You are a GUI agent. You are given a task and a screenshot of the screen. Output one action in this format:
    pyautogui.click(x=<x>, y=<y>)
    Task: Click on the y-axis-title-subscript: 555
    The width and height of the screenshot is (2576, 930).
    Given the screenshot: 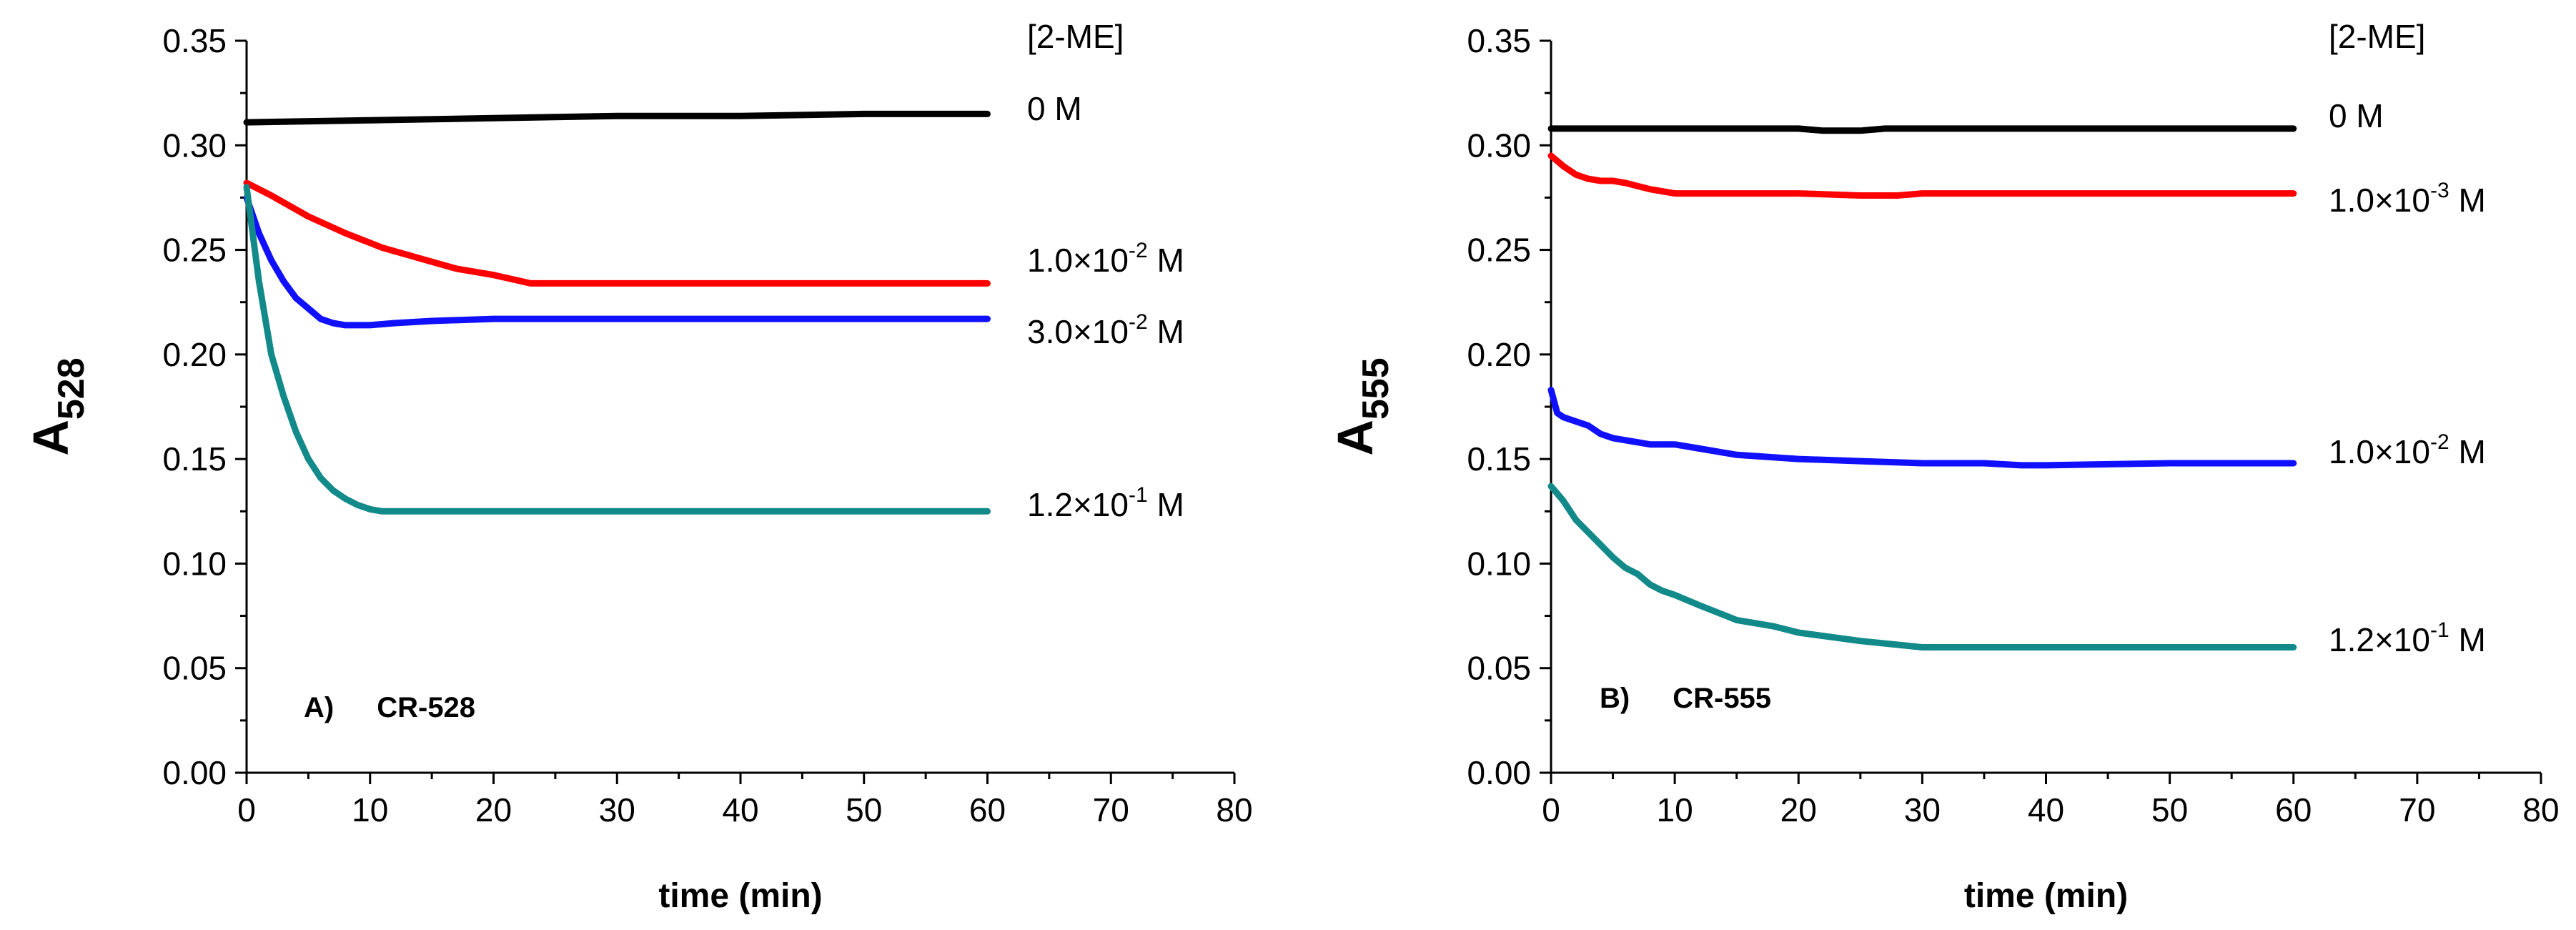 What is the action you would take?
    pyautogui.click(x=1376, y=389)
    